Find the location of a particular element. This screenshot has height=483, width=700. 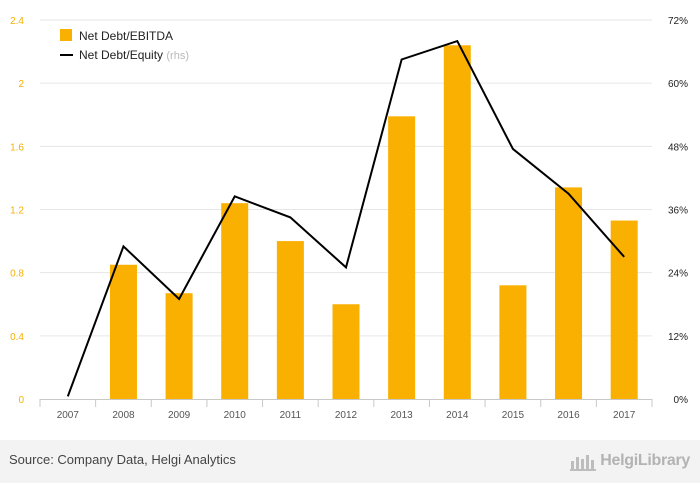

y-left-tick-label: 0.8 is located at coordinates (17, 274).